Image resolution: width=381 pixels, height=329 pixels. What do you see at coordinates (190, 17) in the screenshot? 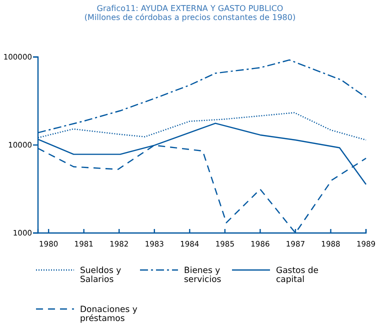
I see `chart-subtitle: (Millones de córdobas a precios constantes de 1980)` at bounding box center [190, 17].